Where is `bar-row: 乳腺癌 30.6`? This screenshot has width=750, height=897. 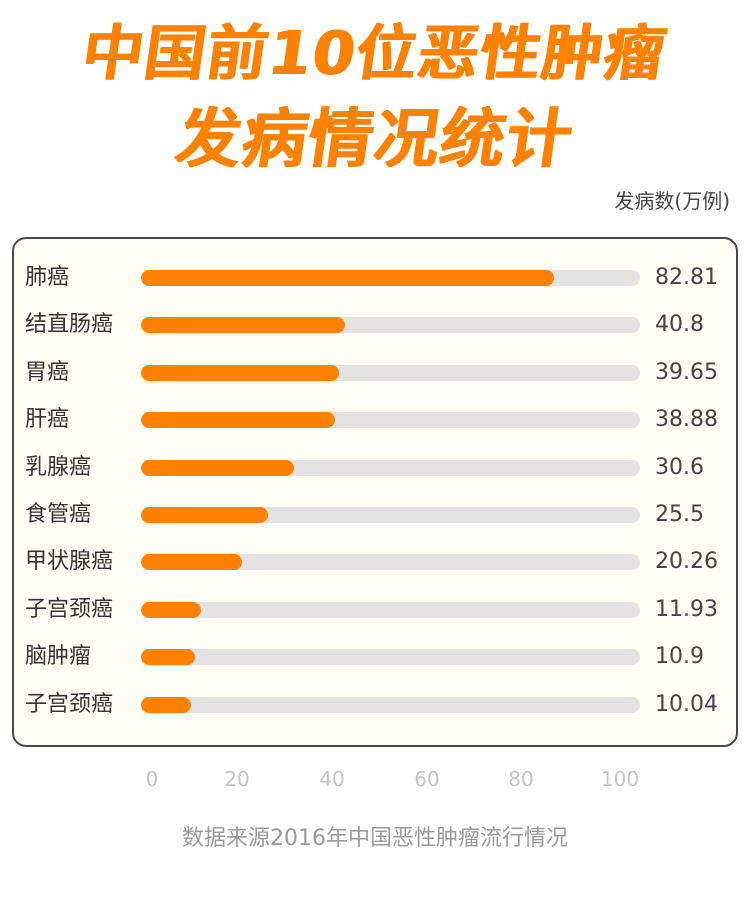 bar-row: 乳腺癌 30.6 is located at coordinates (375, 468).